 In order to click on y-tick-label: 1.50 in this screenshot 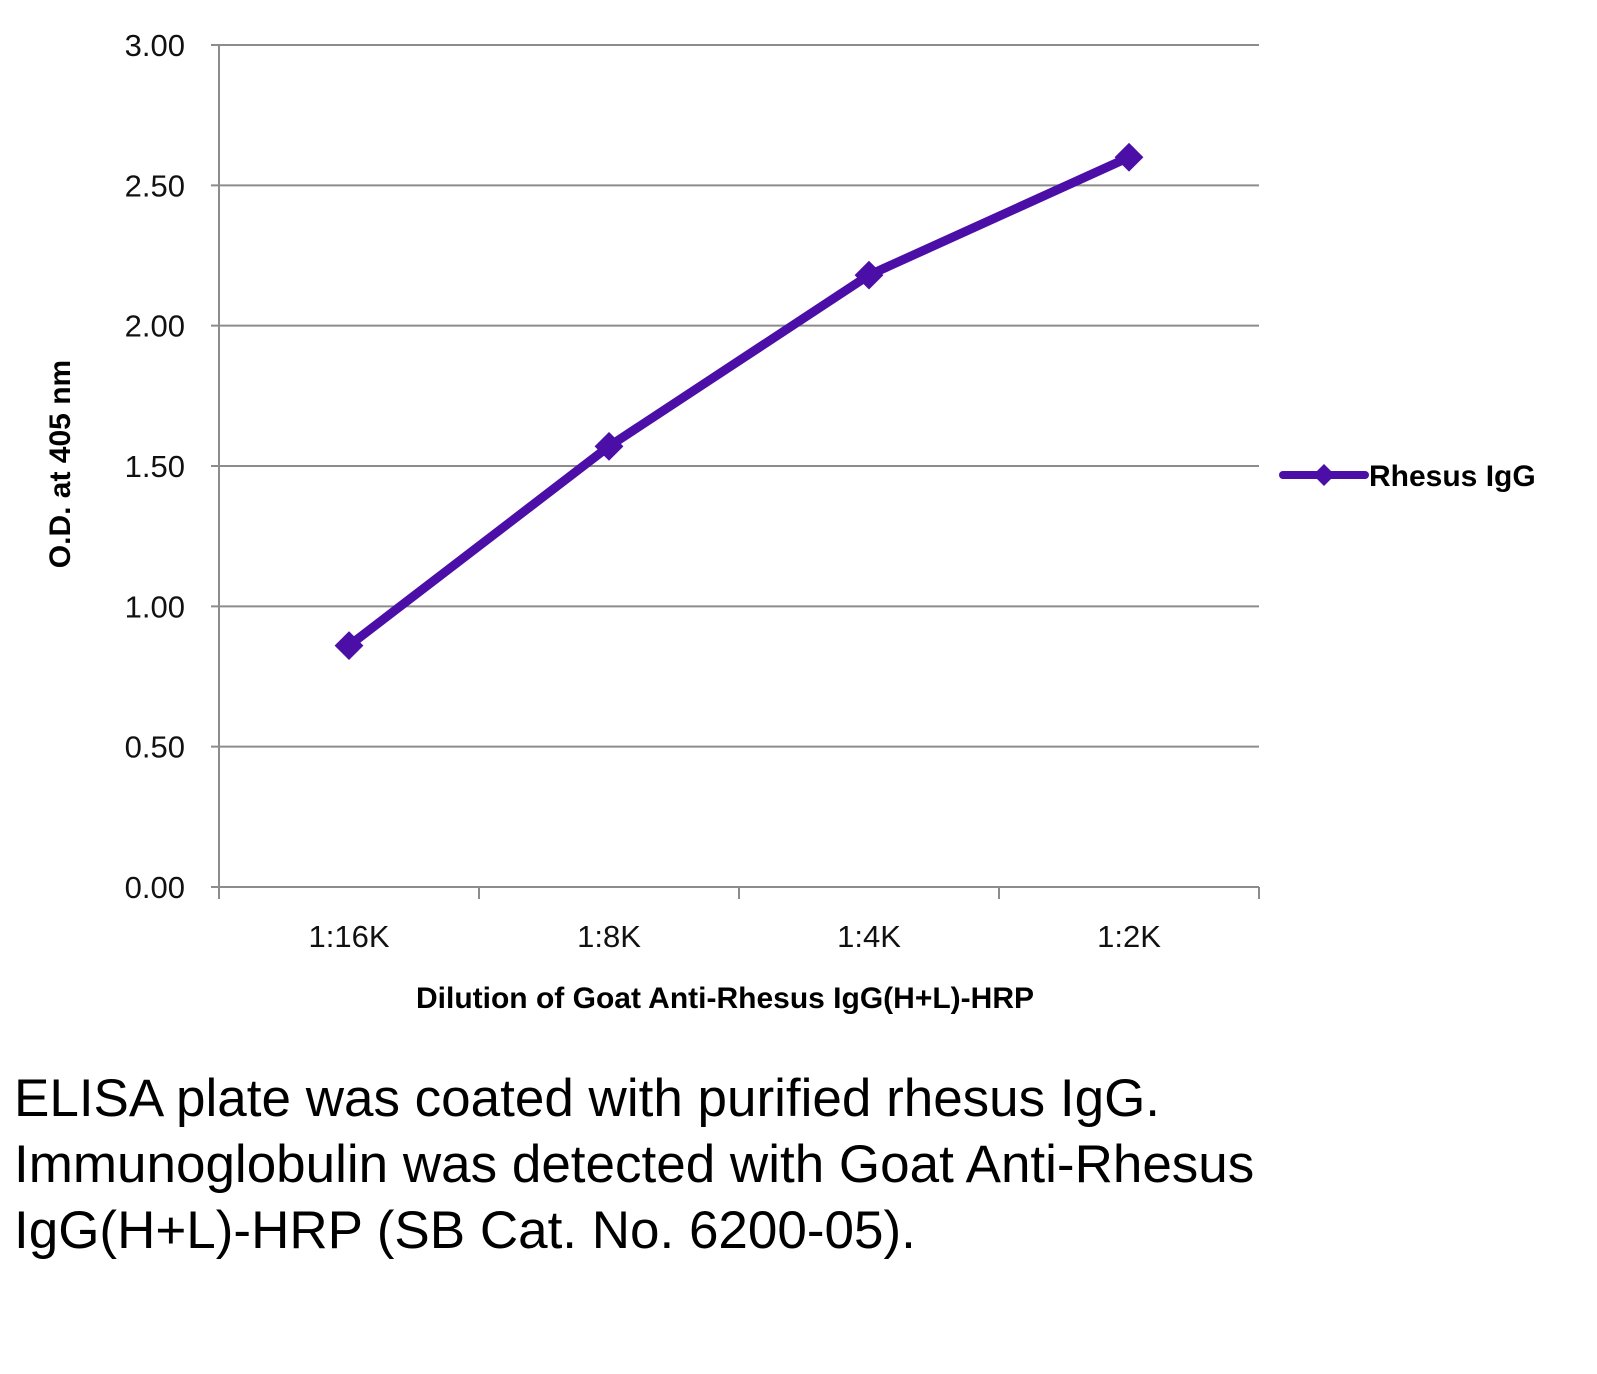, I will do `click(155, 466)`.